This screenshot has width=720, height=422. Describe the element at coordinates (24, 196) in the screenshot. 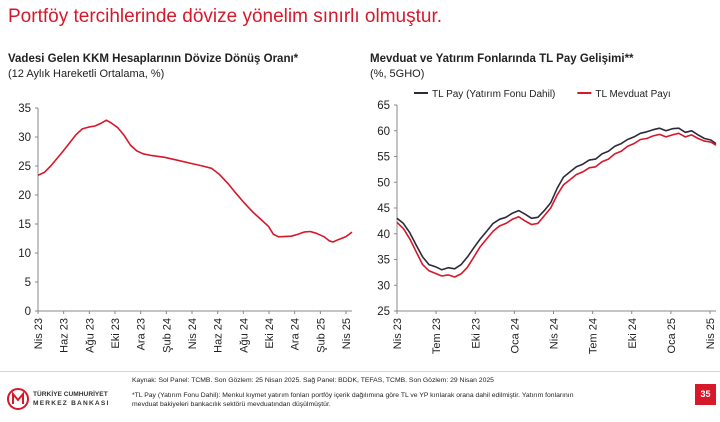

I see `chart0-y-tick-label: 20` at that location.